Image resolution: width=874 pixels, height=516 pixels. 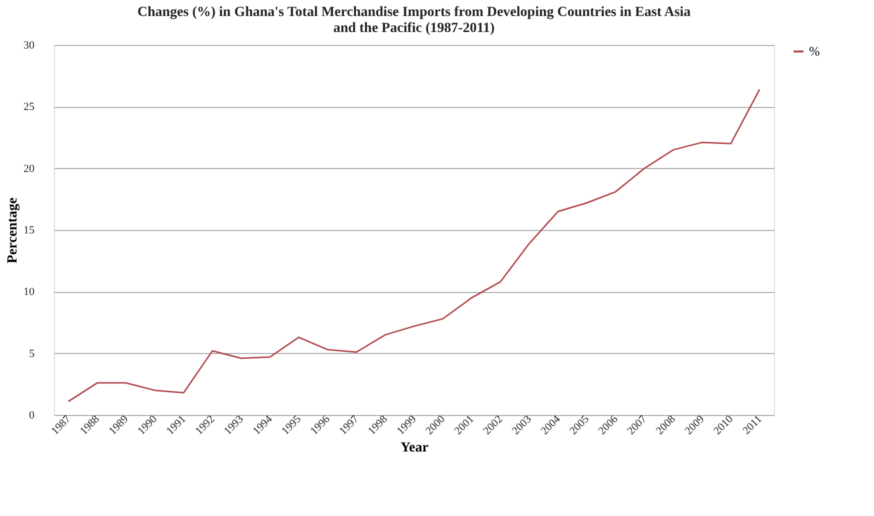 What do you see at coordinates (32, 354) in the screenshot?
I see `y-tick-label: 5` at bounding box center [32, 354].